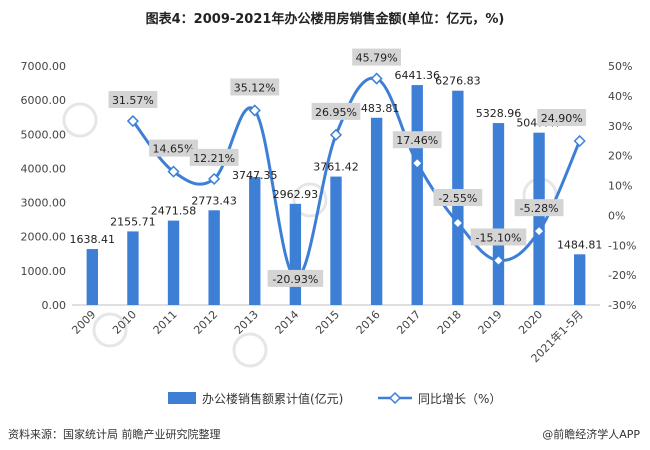 The image size is (650, 450). Describe the element at coordinates (408, 322) in the screenshot. I see `x-tick-label: 2017` at that location.